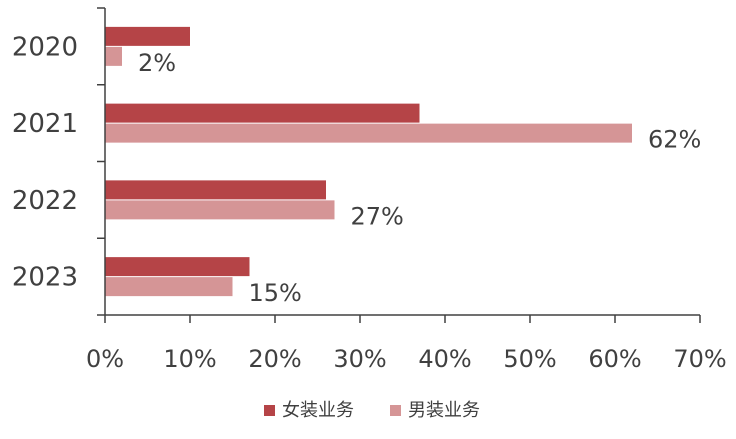  Describe the element at coordinates (220, 210) in the screenshot. I see `bar-menswear-2022` at that location.